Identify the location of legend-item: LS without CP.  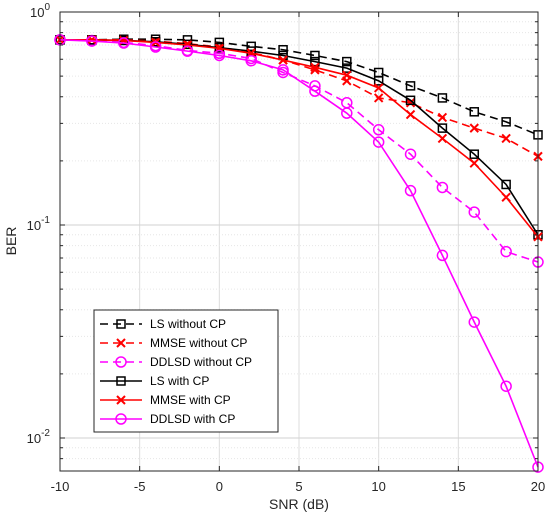
(163, 324).